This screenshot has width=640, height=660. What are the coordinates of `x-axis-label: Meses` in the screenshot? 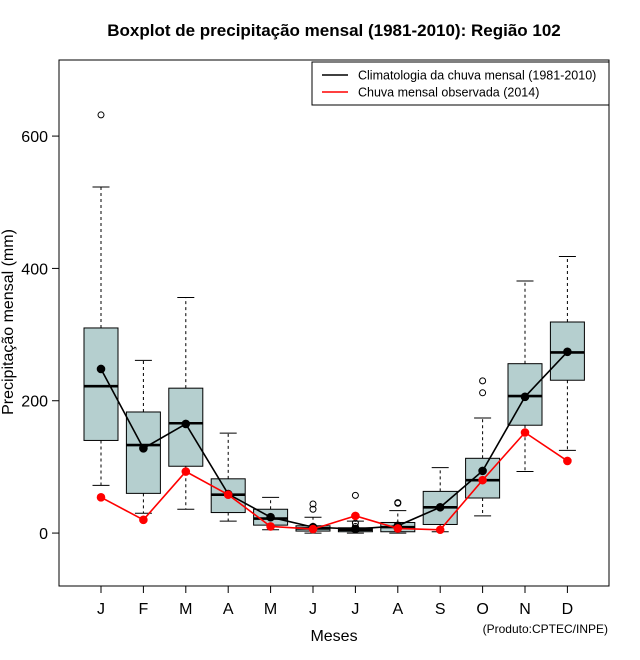 It's located at (333, 636).